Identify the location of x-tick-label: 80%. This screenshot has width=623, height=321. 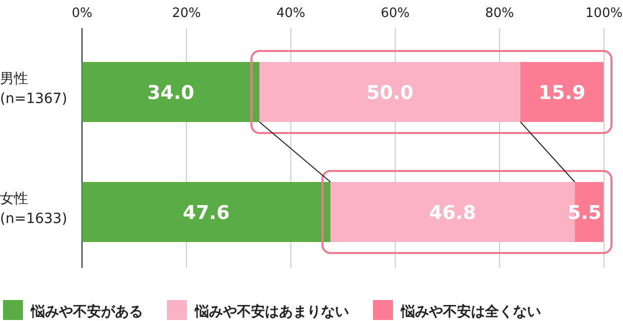
(499, 13).